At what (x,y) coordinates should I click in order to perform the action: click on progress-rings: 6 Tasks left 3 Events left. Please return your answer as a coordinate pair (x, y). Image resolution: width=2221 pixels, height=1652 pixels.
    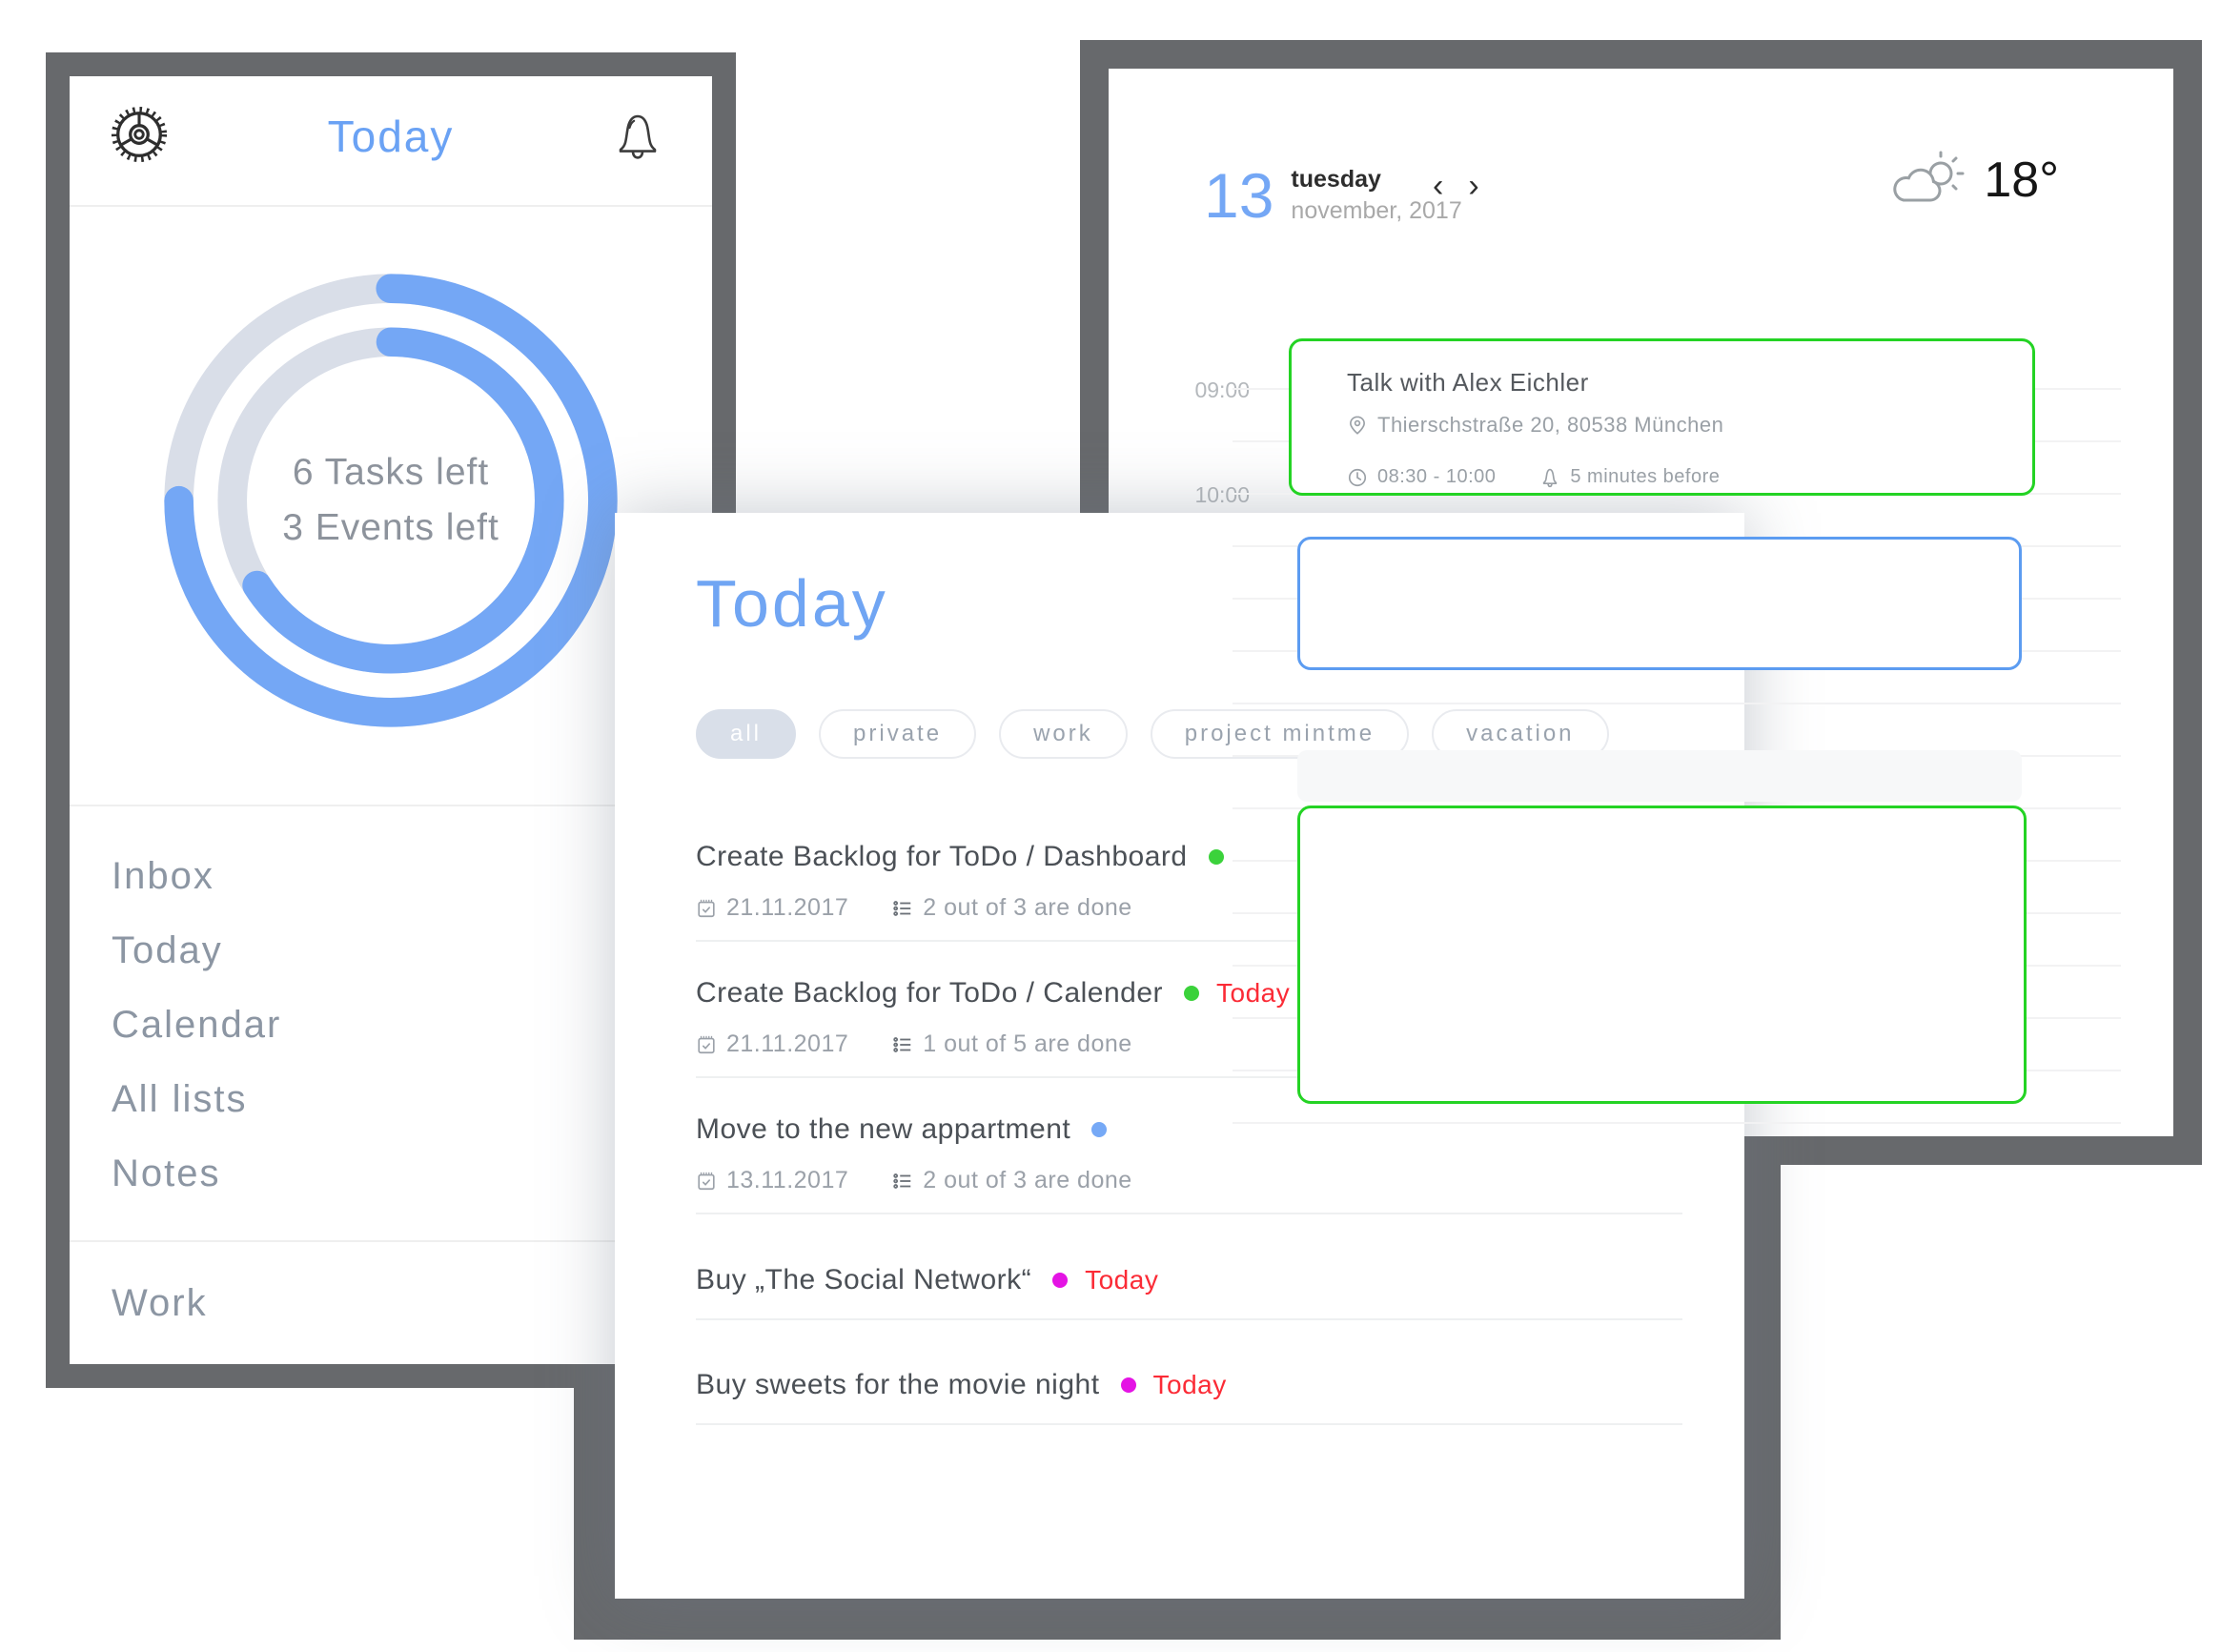
    Looking at the image, I should click on (391, 500).